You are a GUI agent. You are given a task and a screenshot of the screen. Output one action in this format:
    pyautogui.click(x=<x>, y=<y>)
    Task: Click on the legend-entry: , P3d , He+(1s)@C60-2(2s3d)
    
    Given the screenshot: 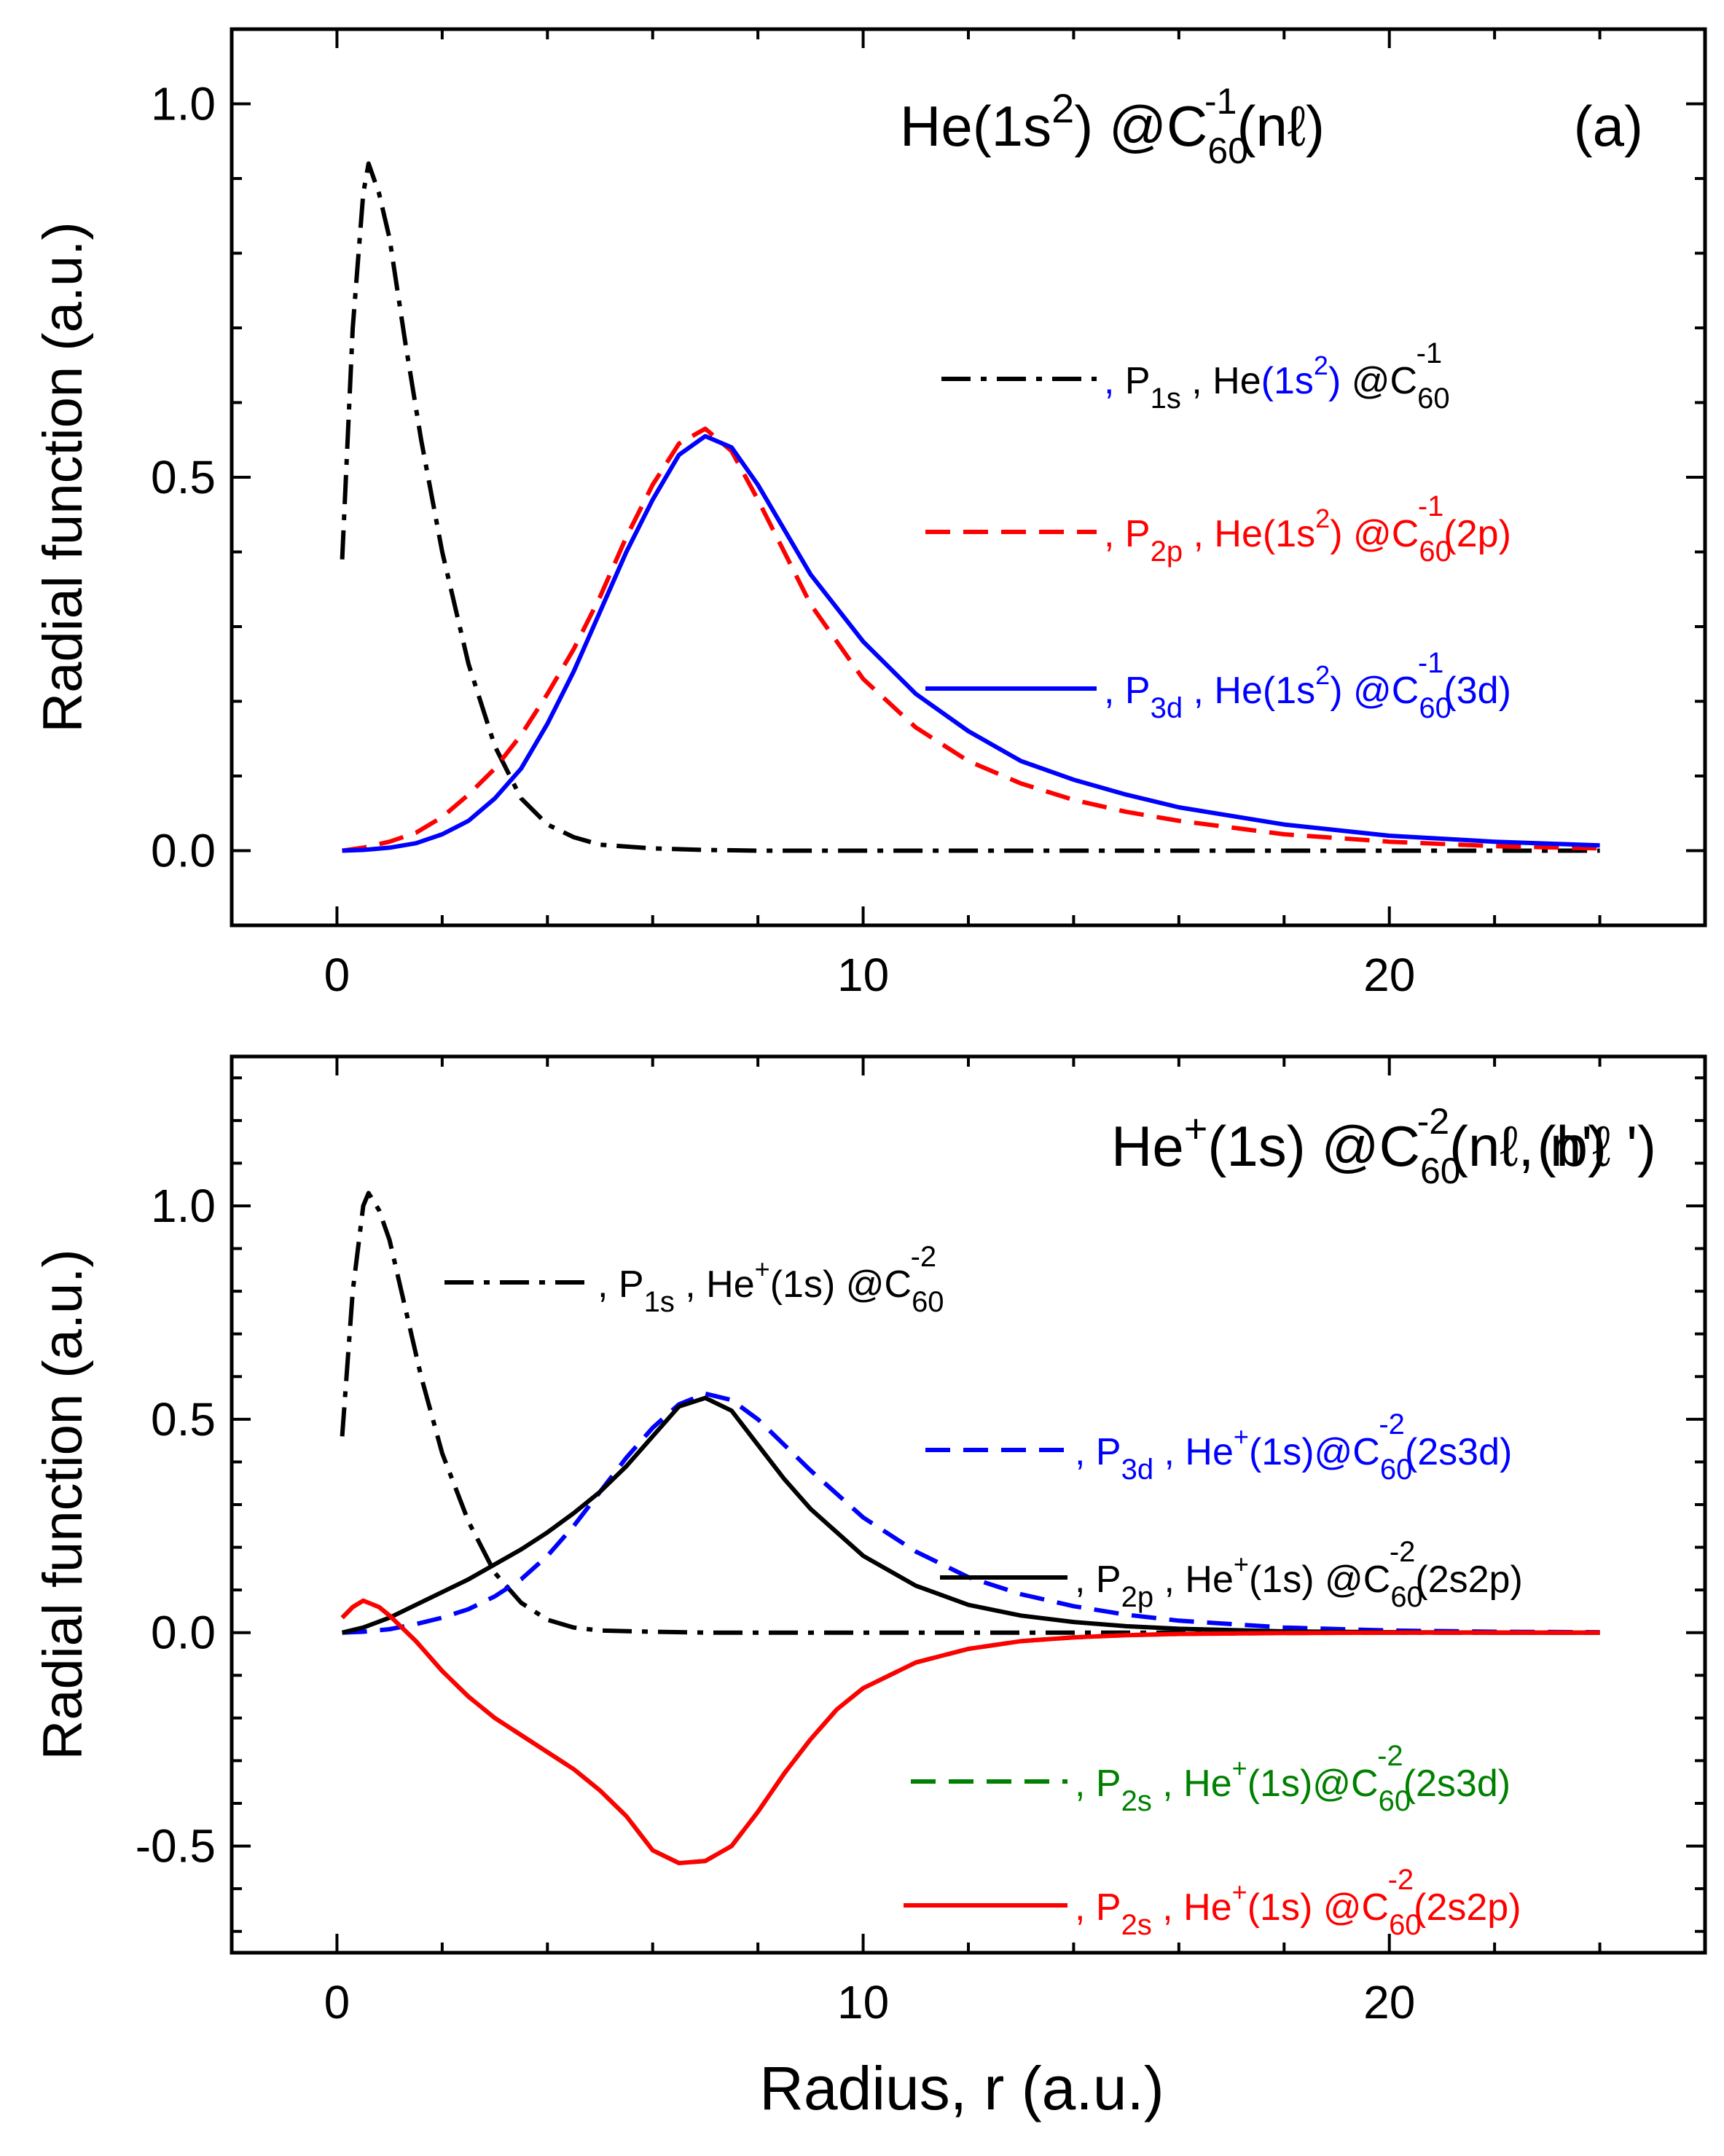 What is the action you would take?
    pyautogui.click(x=1219, y=1447)
    